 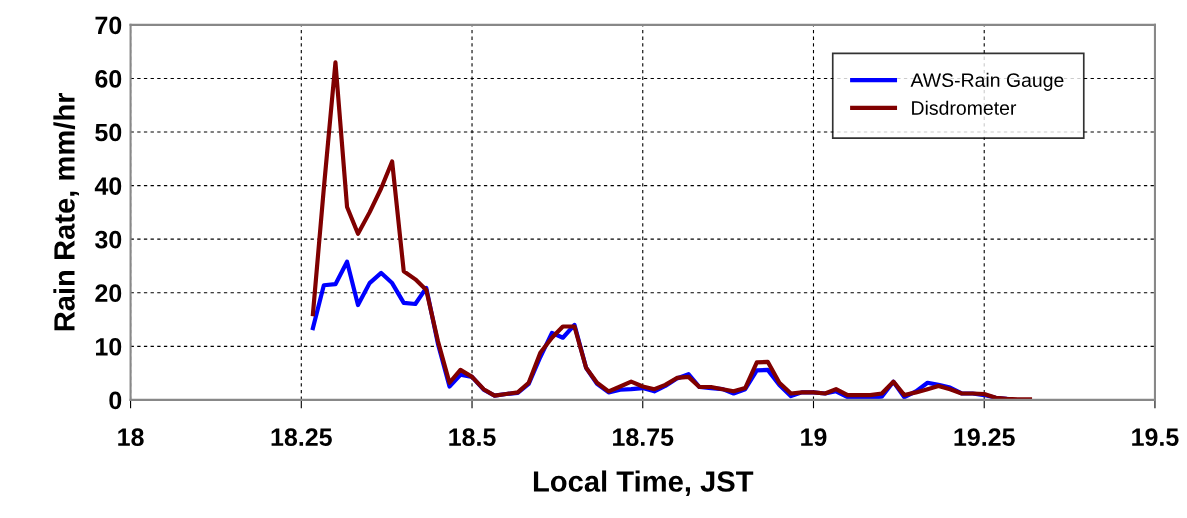 I want to click on legend-label: AWS-Rain Gauge, so click(x=987, y=81).